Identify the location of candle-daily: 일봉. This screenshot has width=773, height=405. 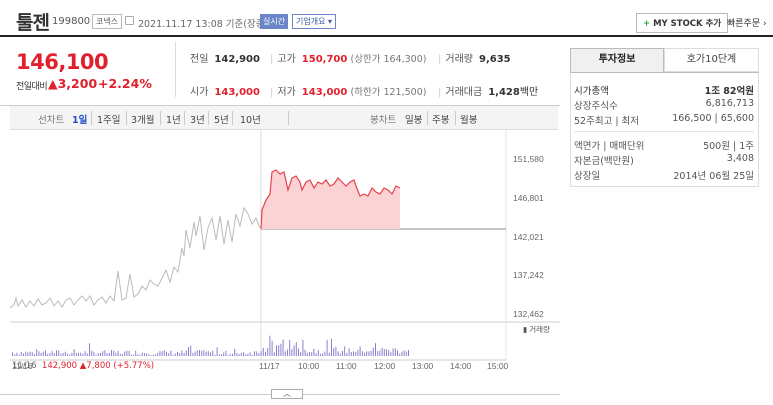
(414, 120).